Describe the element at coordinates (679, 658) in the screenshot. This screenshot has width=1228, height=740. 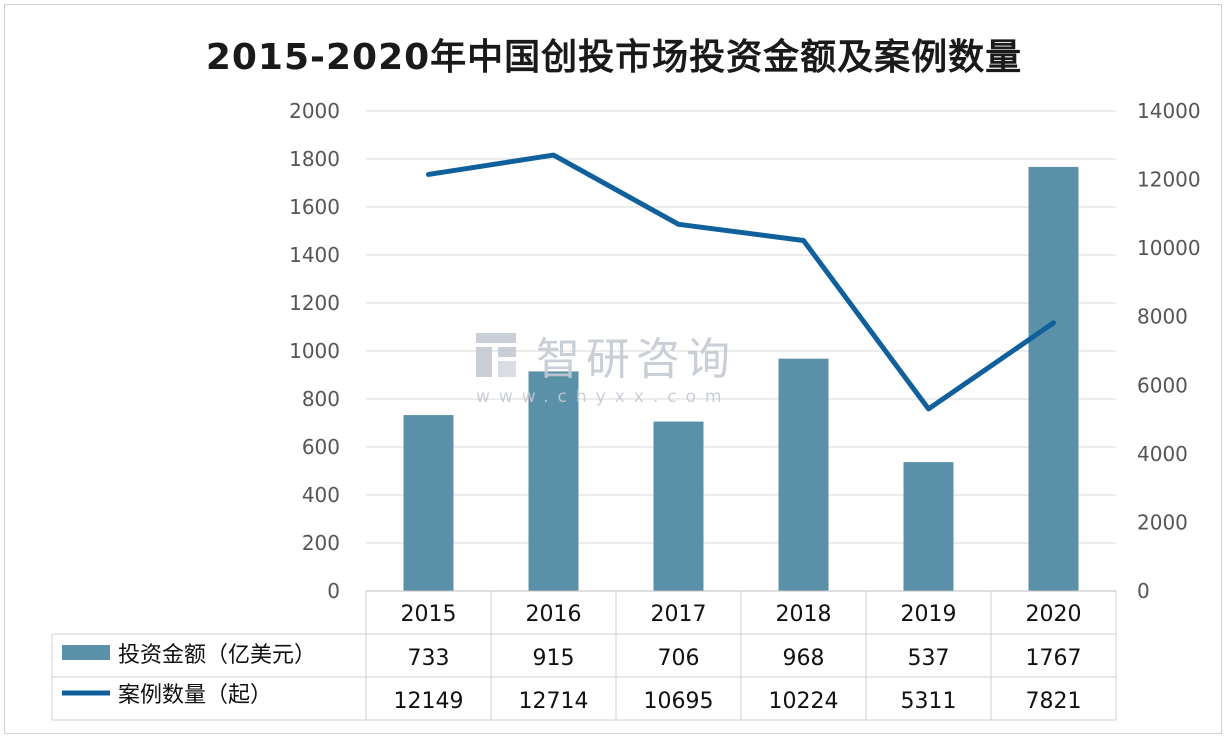
I see `data-label: 706` at that location.